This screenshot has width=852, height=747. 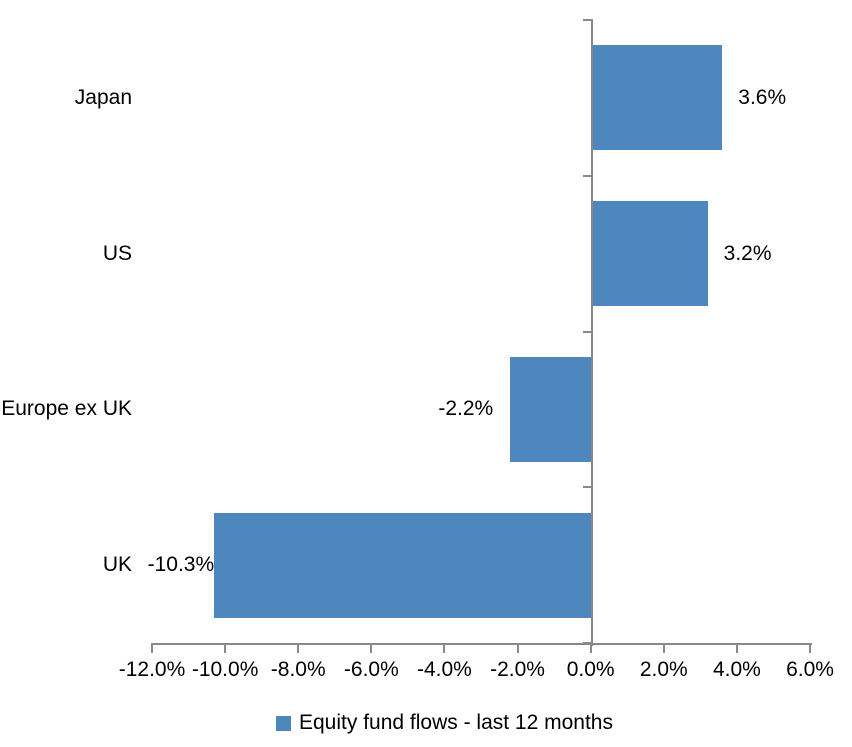 I want to click on x-axis-line, so click(x=481, y=644).